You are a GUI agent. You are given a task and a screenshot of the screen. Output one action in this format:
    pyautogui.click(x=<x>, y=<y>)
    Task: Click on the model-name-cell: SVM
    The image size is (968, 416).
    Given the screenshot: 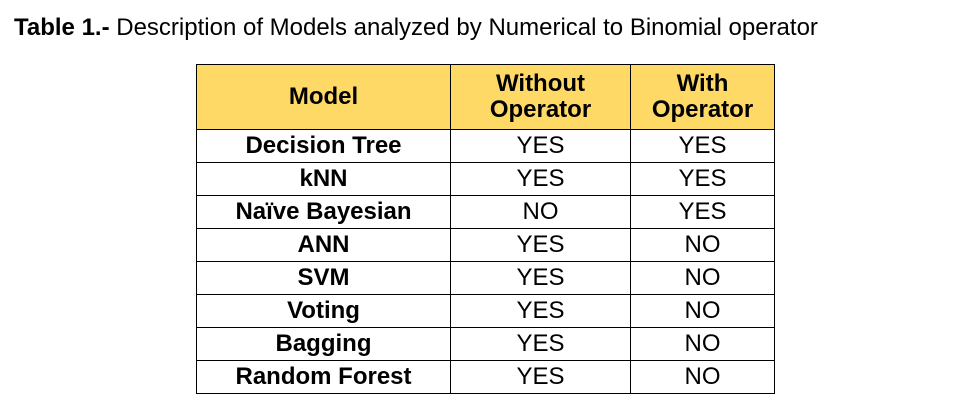 What is the action you would take?
    pyautogui.click(x=323, y=278)
    